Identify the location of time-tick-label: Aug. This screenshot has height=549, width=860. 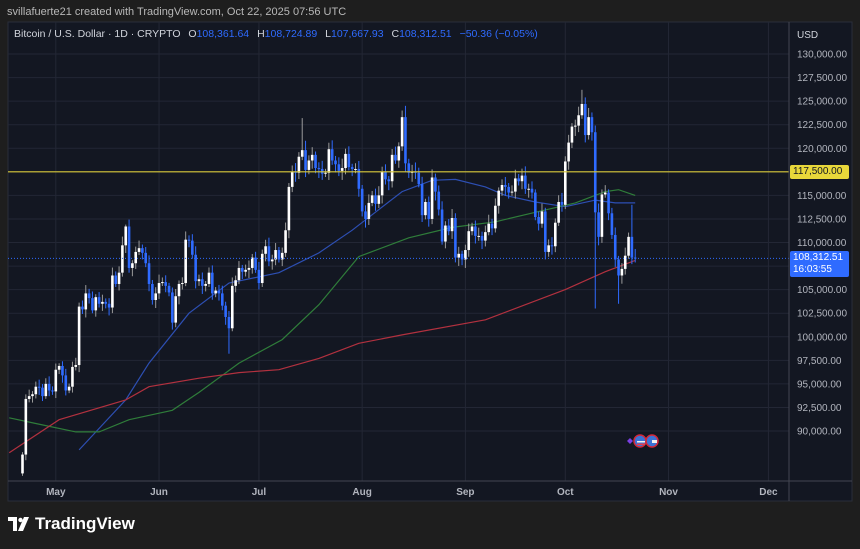
(361, 492).